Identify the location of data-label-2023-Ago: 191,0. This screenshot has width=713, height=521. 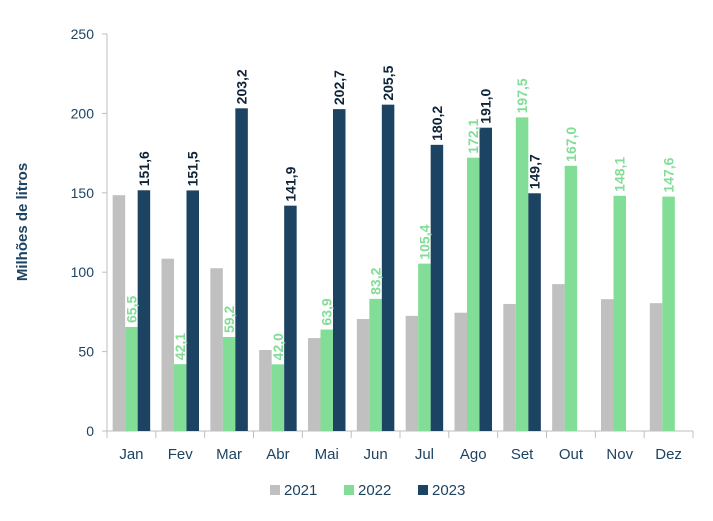
(486, 105).